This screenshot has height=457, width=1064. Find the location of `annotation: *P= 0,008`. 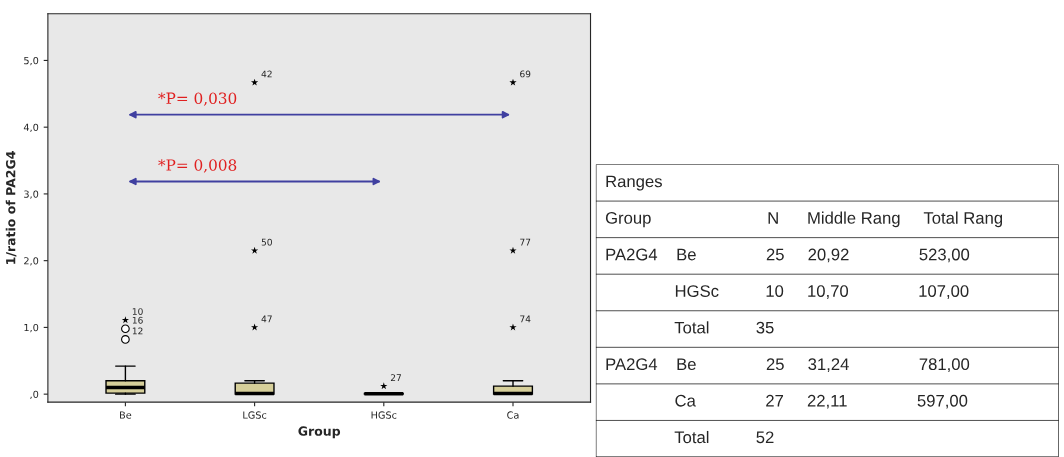

annotation: *P= 0,008 is located at coordinates (197, 166).